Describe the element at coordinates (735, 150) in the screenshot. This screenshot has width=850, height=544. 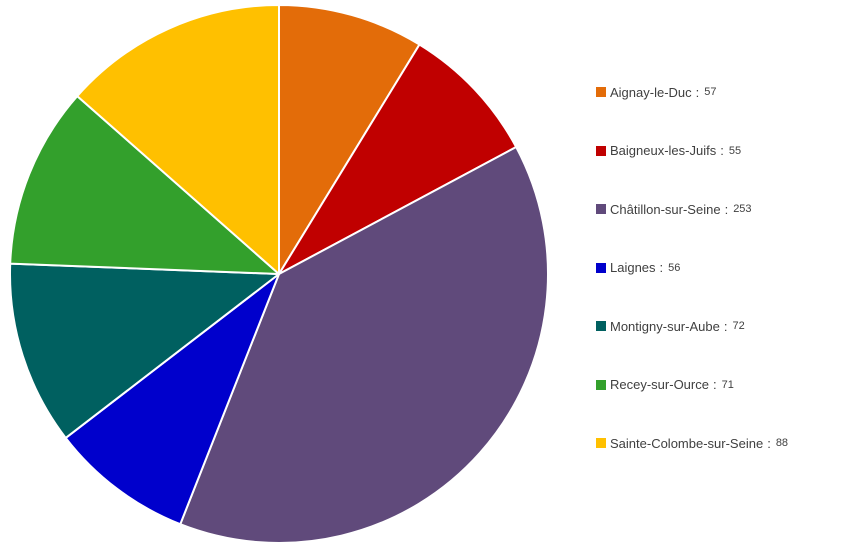
I see `legend-value: 55` at that location.